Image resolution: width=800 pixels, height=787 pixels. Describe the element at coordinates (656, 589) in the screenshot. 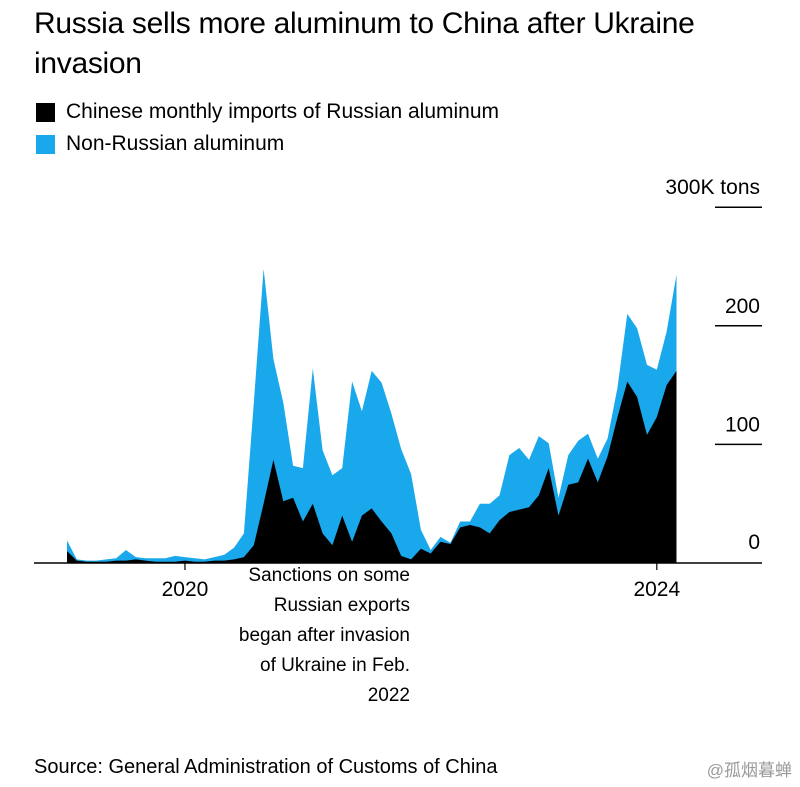

I see `x-tick-label: 2024` at that location.